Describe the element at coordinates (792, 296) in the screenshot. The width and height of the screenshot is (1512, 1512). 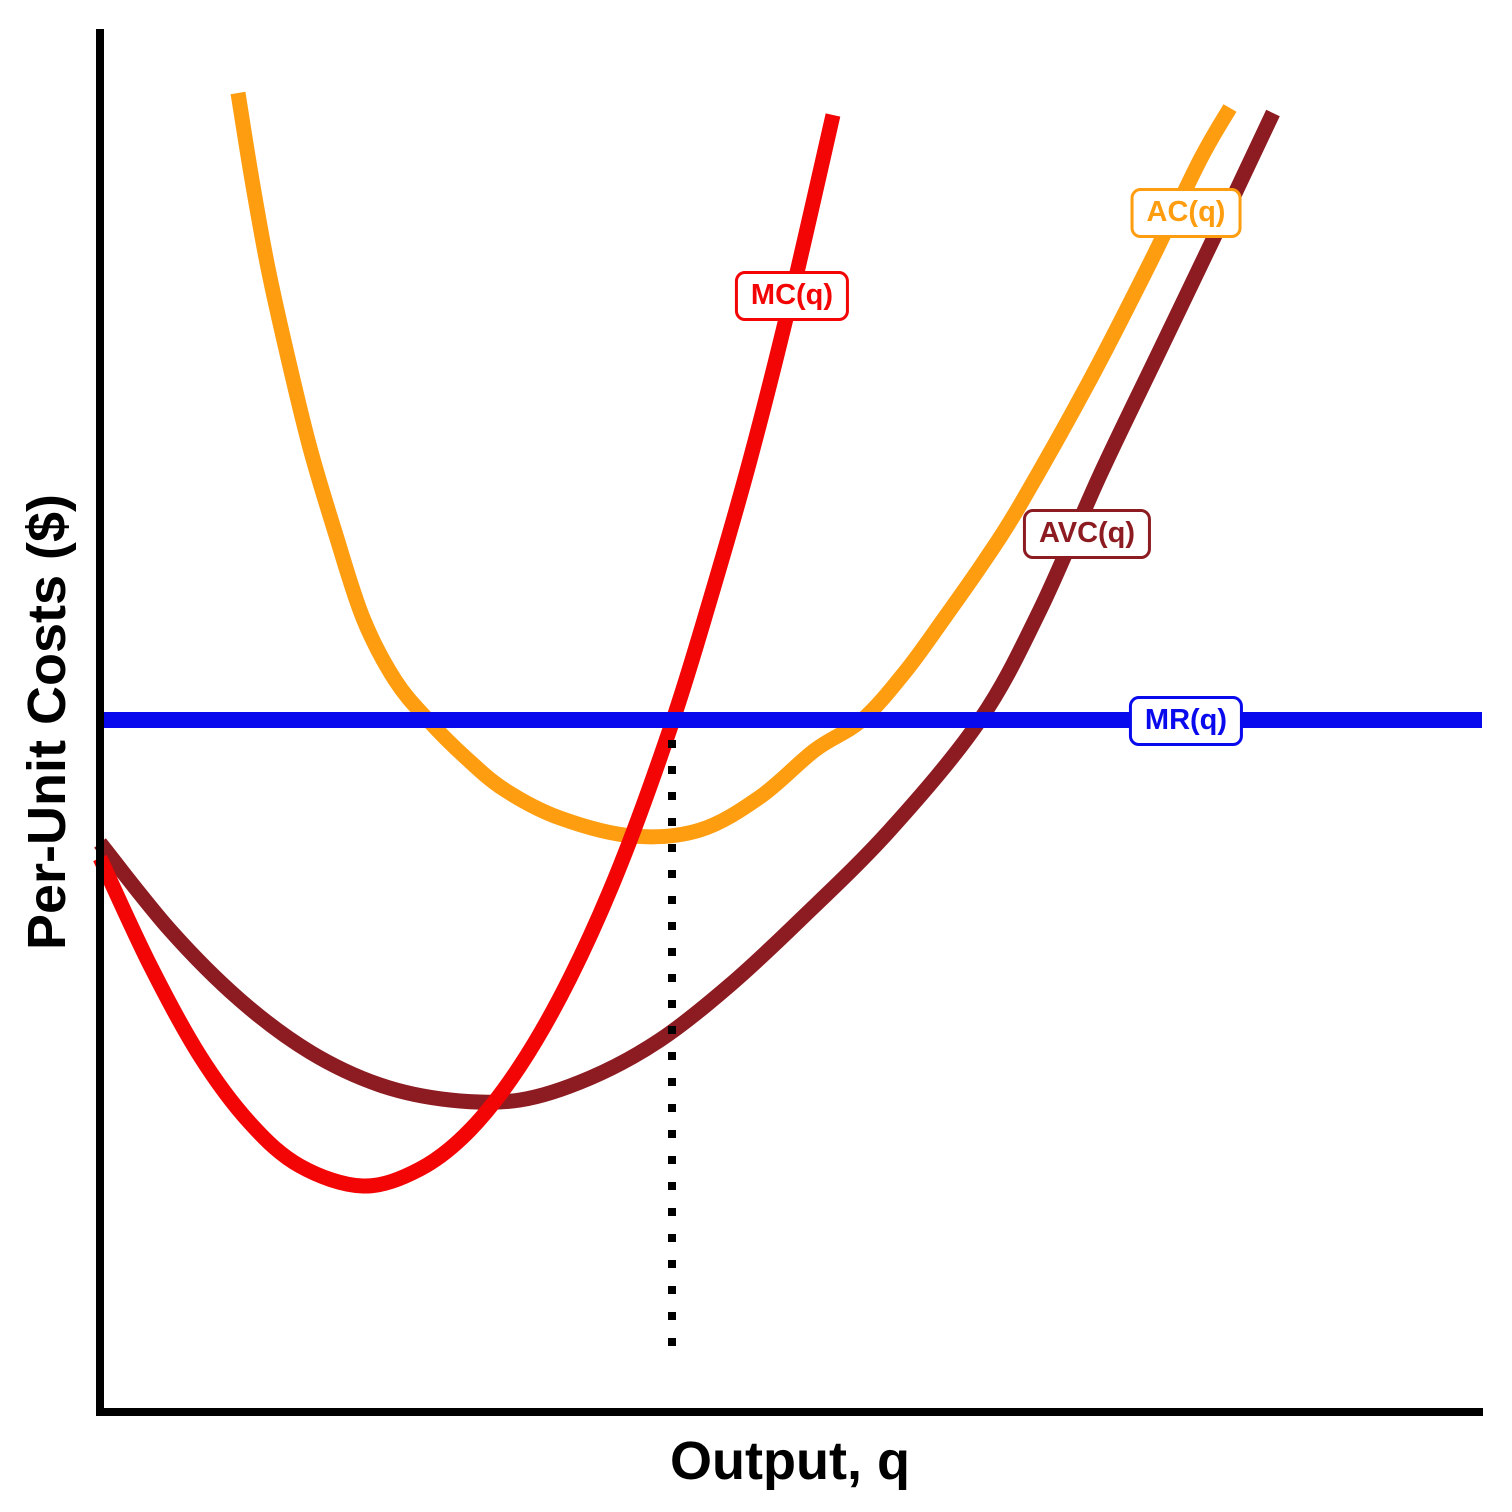
I see `mc-curve-label: MC(q)` at that location.